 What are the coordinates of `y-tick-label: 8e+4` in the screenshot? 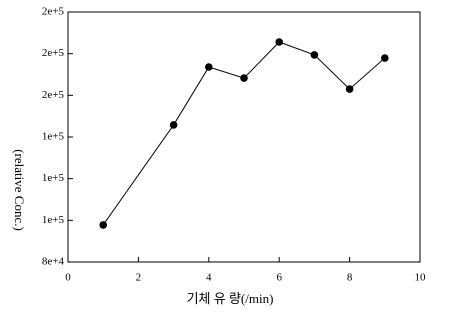 It's located at (53, 262).